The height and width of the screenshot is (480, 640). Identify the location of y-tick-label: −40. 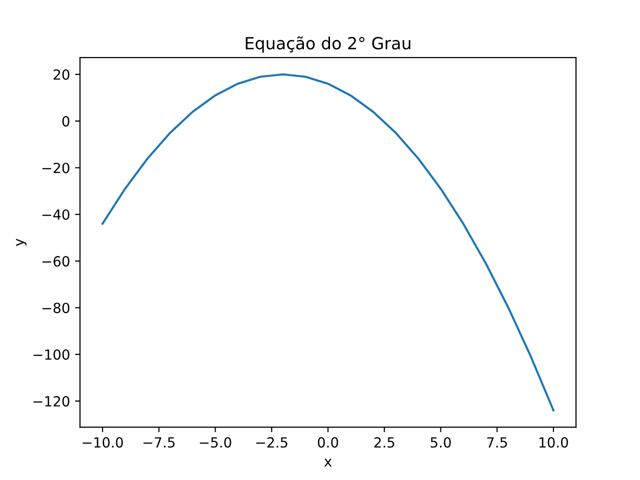
(56, 214).